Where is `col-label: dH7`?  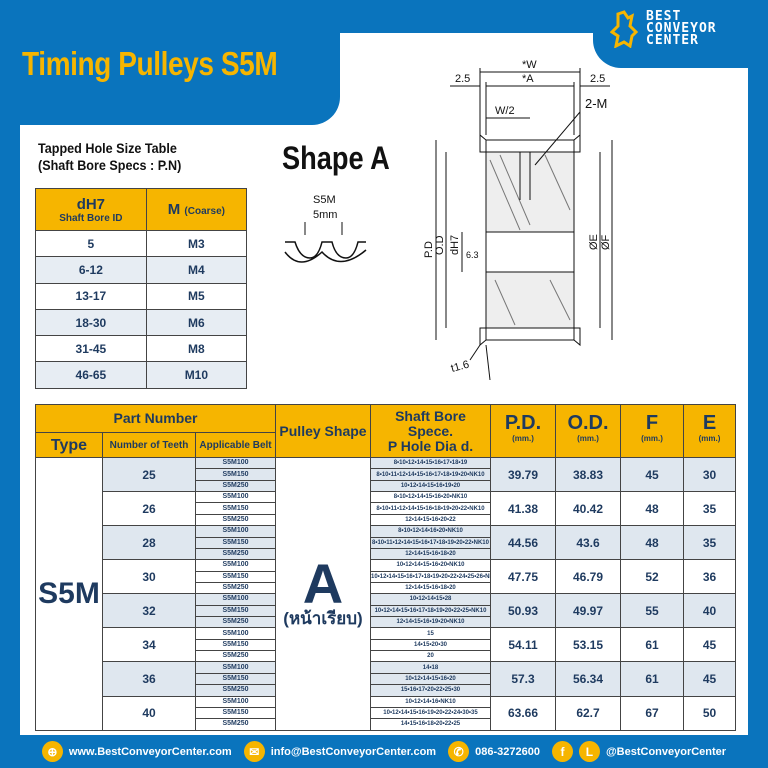
col-label: dH7 is located at coordinates (91, 204).